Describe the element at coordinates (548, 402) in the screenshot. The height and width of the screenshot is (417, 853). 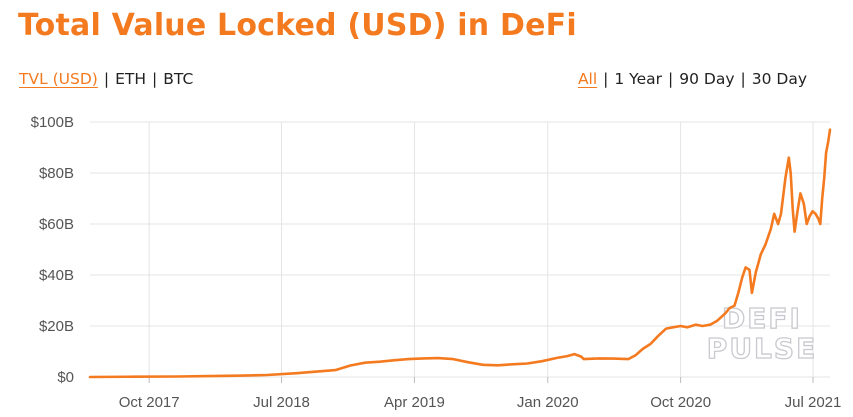
I see `x-tick-label: Jan 2020` at that location.